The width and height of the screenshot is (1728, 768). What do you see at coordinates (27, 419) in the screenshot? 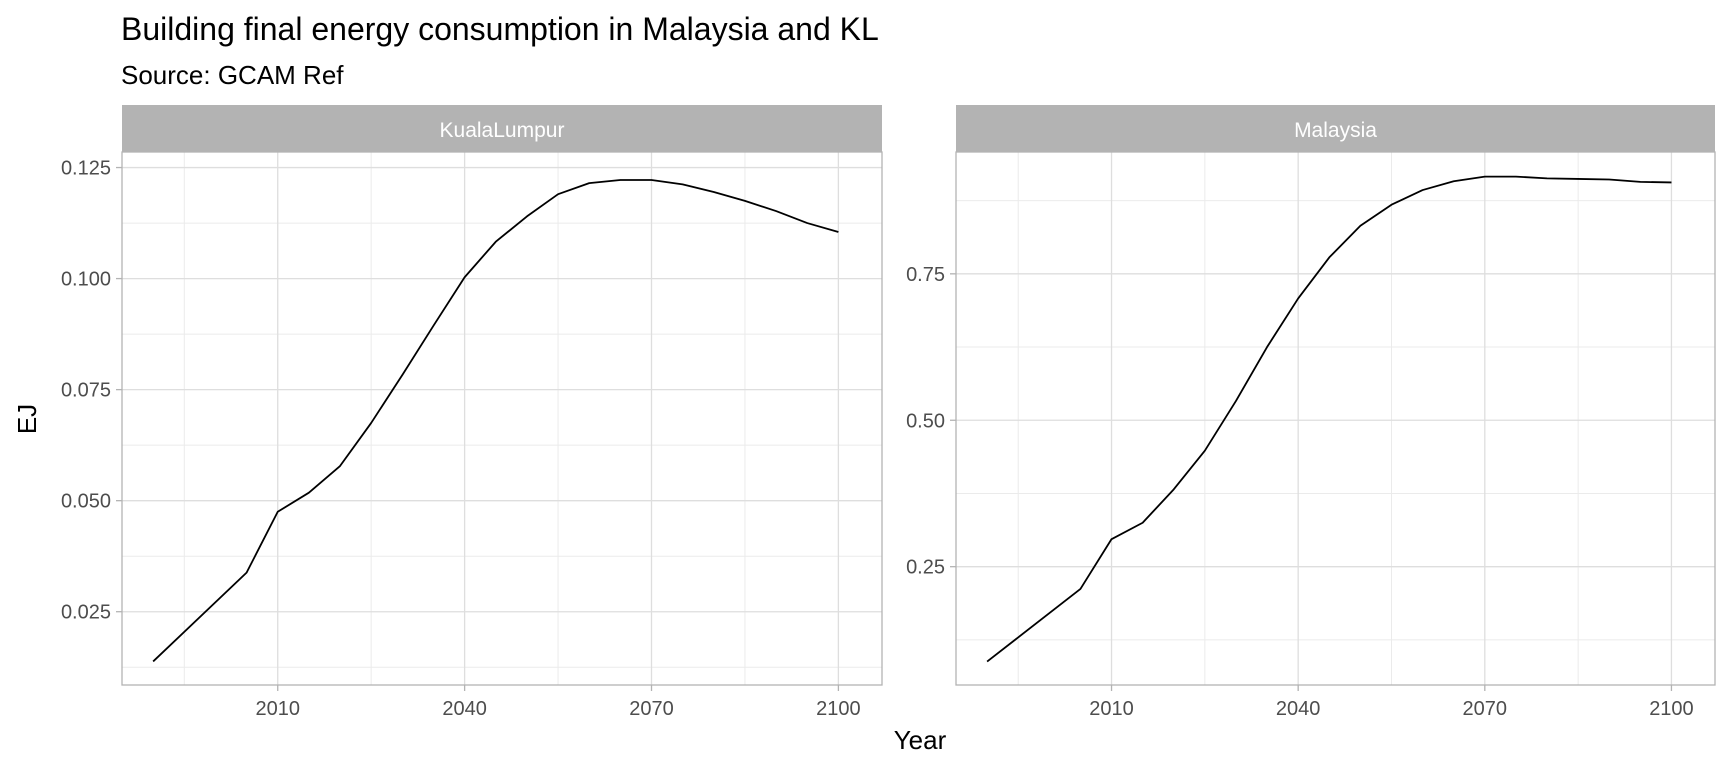
I see `y-axis-title: EJ` at bounding box center [27, 419].